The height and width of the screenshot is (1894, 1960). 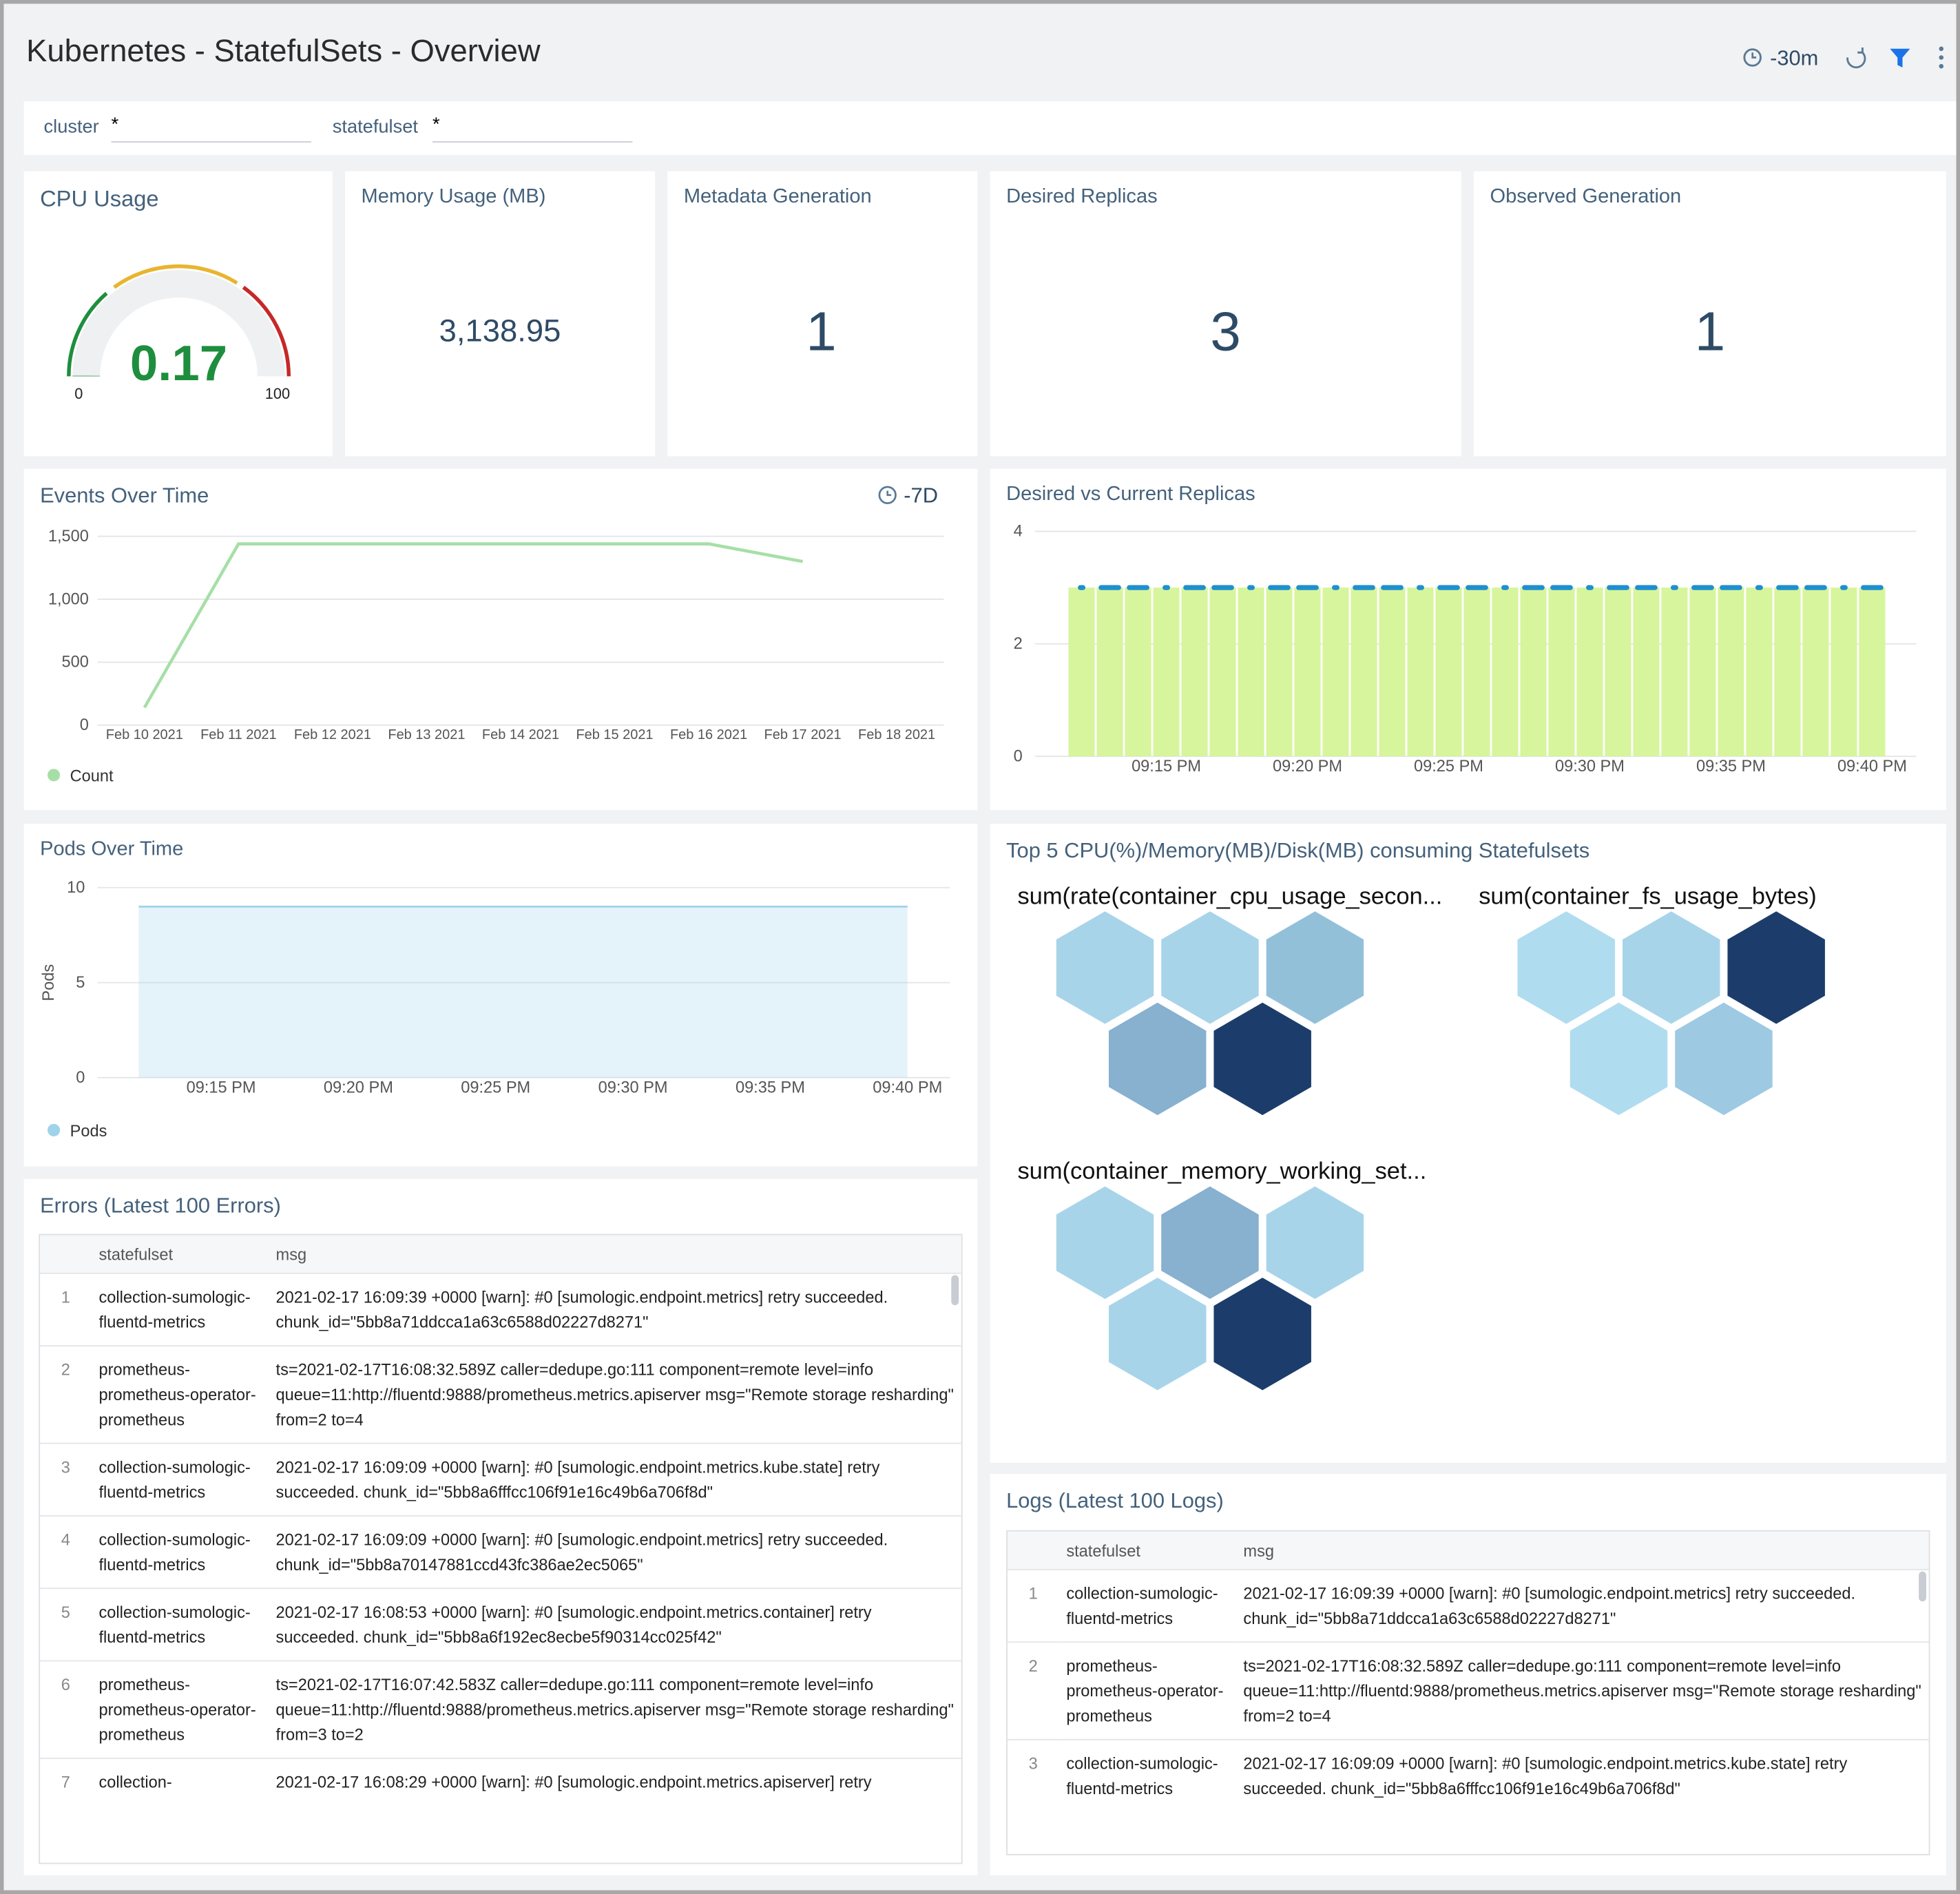 What do you see at coordinates (112, 849) in the screenshot?
I see `panel-title: Pods Over Time` at bounding box center [112, 849].